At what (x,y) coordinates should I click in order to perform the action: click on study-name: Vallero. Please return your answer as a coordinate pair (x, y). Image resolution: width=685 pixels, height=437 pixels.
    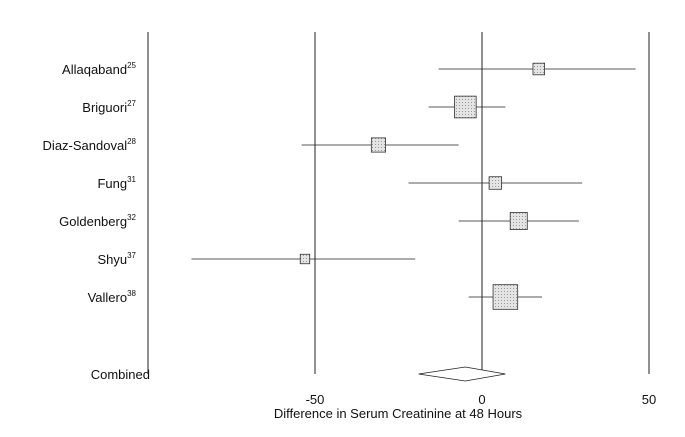
    Looking at the image, I should click on (108, 297).